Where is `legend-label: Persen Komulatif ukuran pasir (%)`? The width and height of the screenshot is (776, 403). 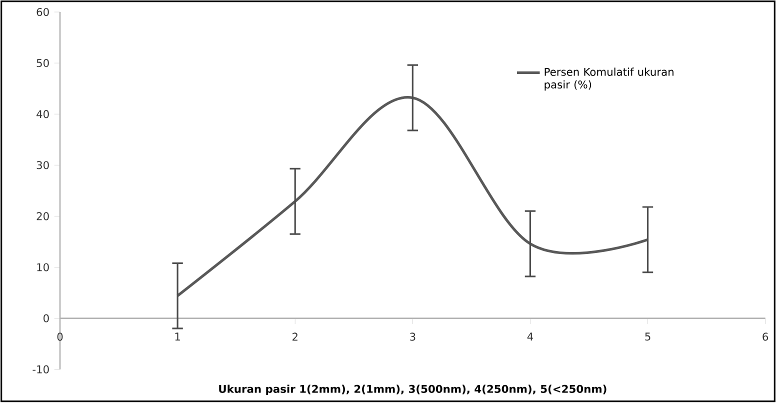
legend-label: Persen Komulatif ukuran pasir (%) is located at coordinates (609, 79).